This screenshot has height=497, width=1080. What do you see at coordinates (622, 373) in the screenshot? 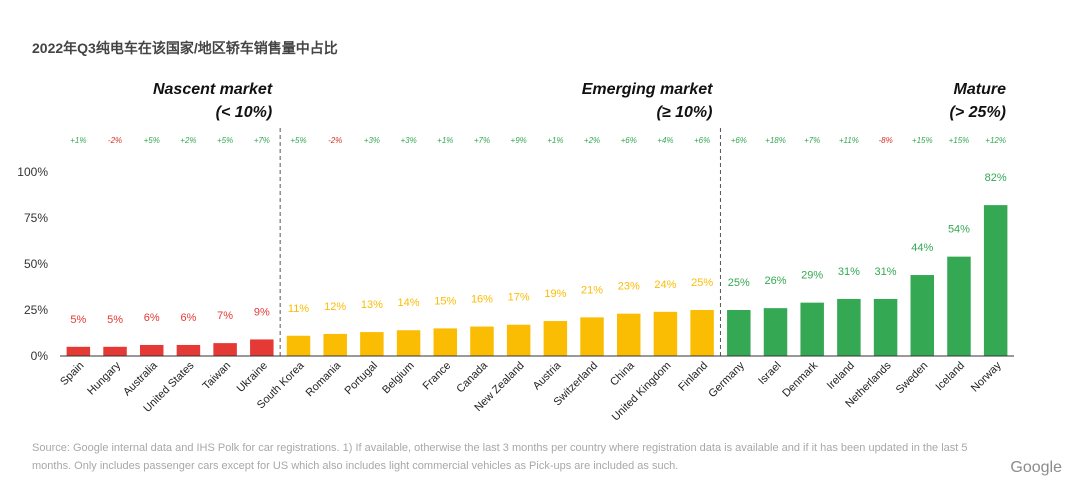
I see `x-tick-label: China` at bounding box center [622, 373].